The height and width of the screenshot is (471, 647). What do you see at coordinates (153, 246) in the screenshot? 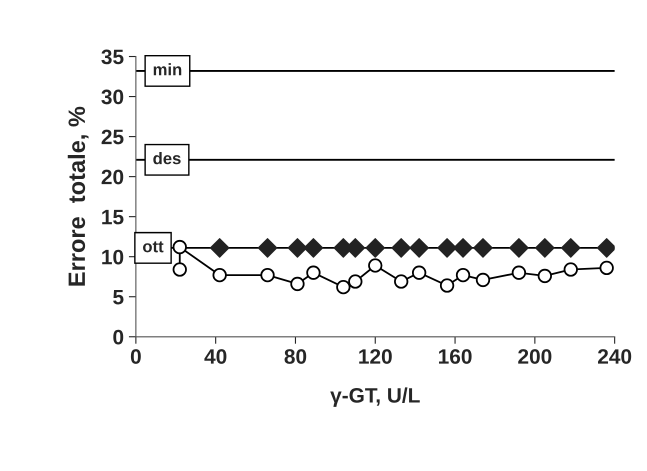
I see `ref-line-label: ott` at bounding box center [153, 246].